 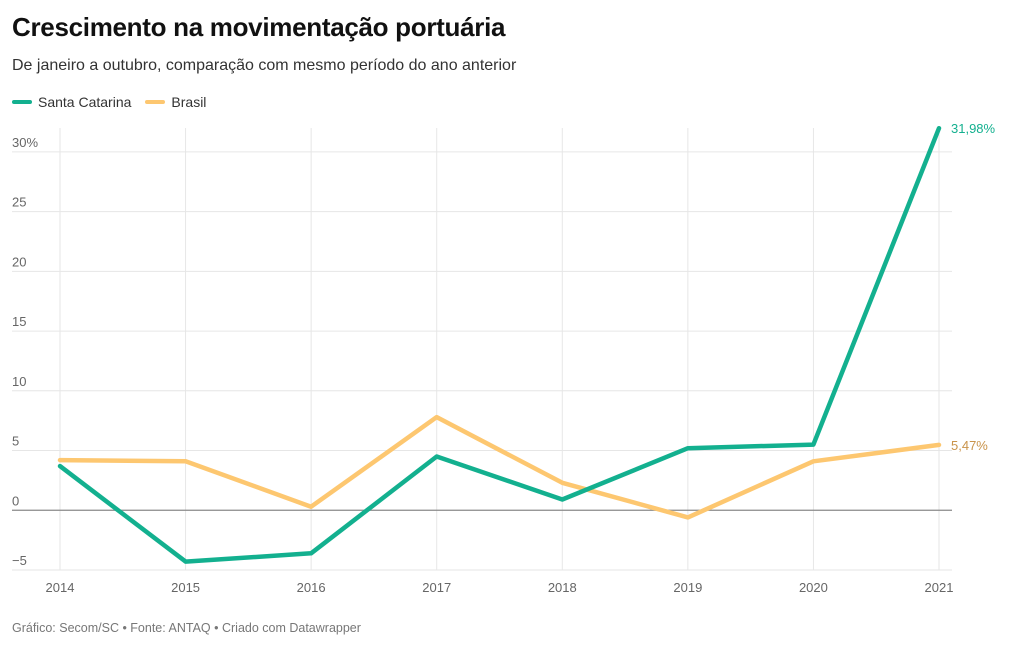 I want to click on x-tick-label: 2020, so click(x=813, y=587).